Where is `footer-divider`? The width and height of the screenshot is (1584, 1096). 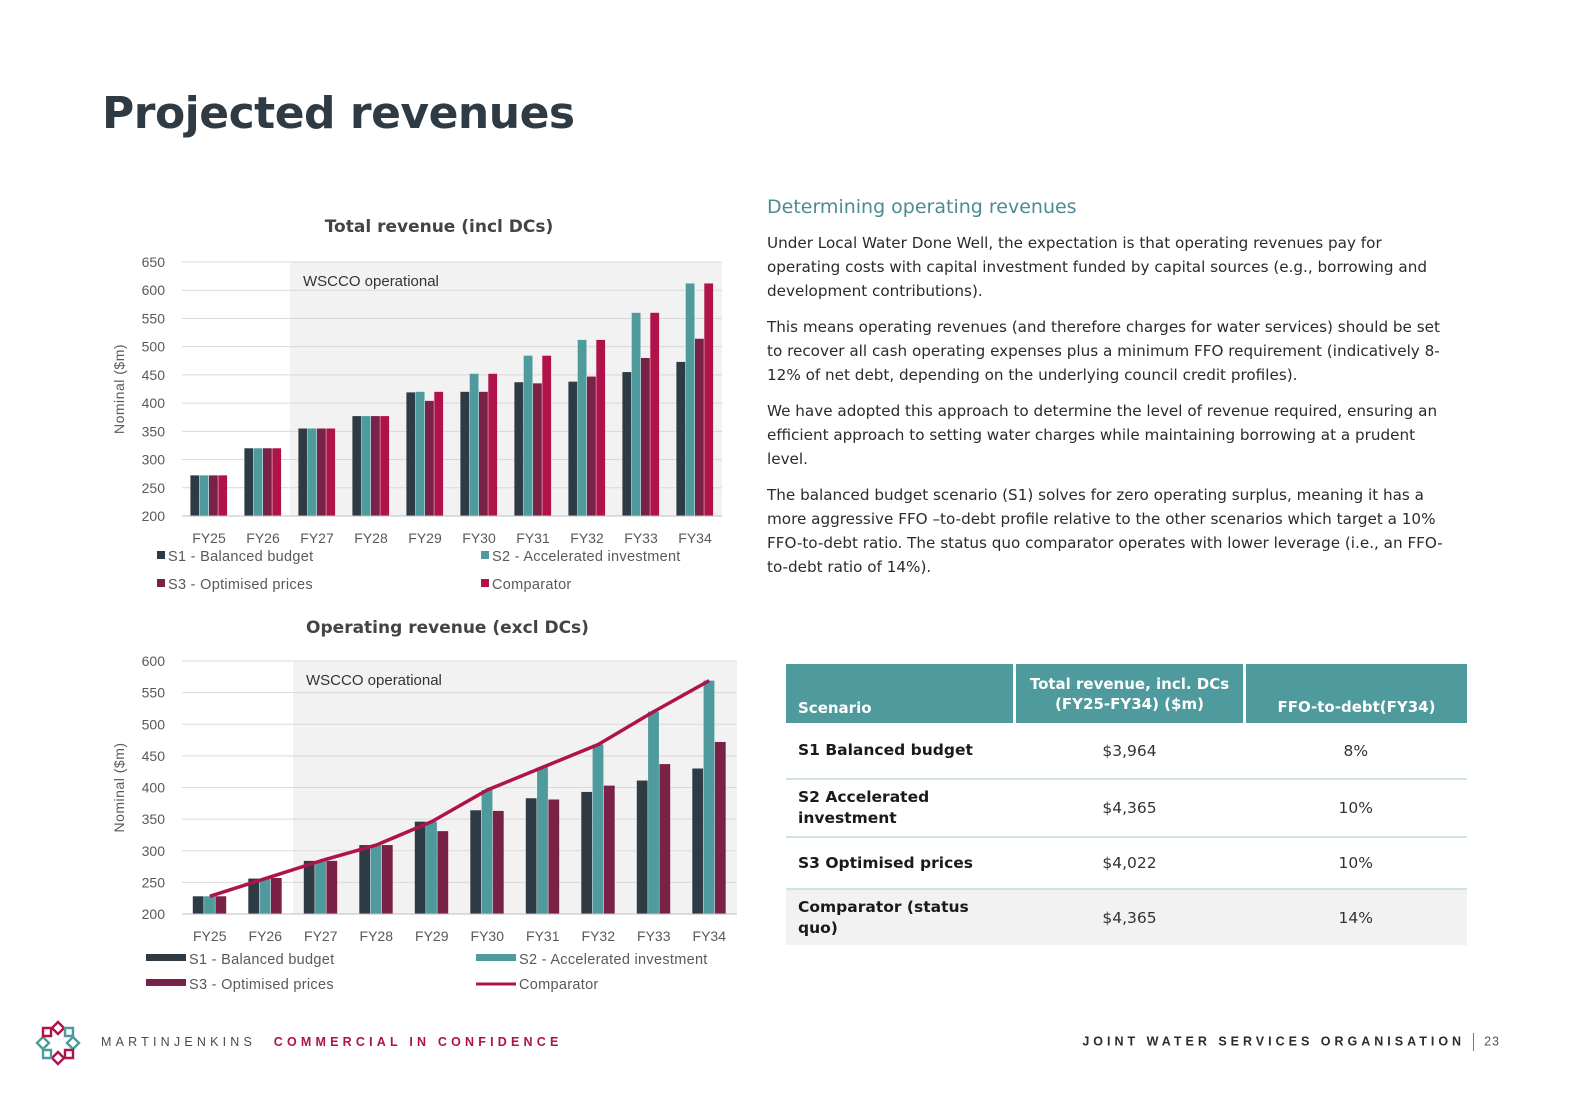 footer-divider is located at coordinates (1474, 1042).